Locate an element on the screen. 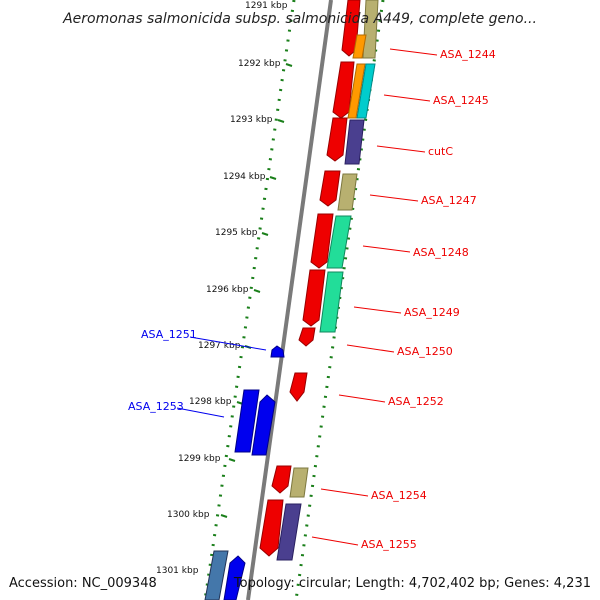 Image resolution: width=600 pixels, height=600 pixels. gene-label: ASA_1255 is located at coordinates (389, 544).